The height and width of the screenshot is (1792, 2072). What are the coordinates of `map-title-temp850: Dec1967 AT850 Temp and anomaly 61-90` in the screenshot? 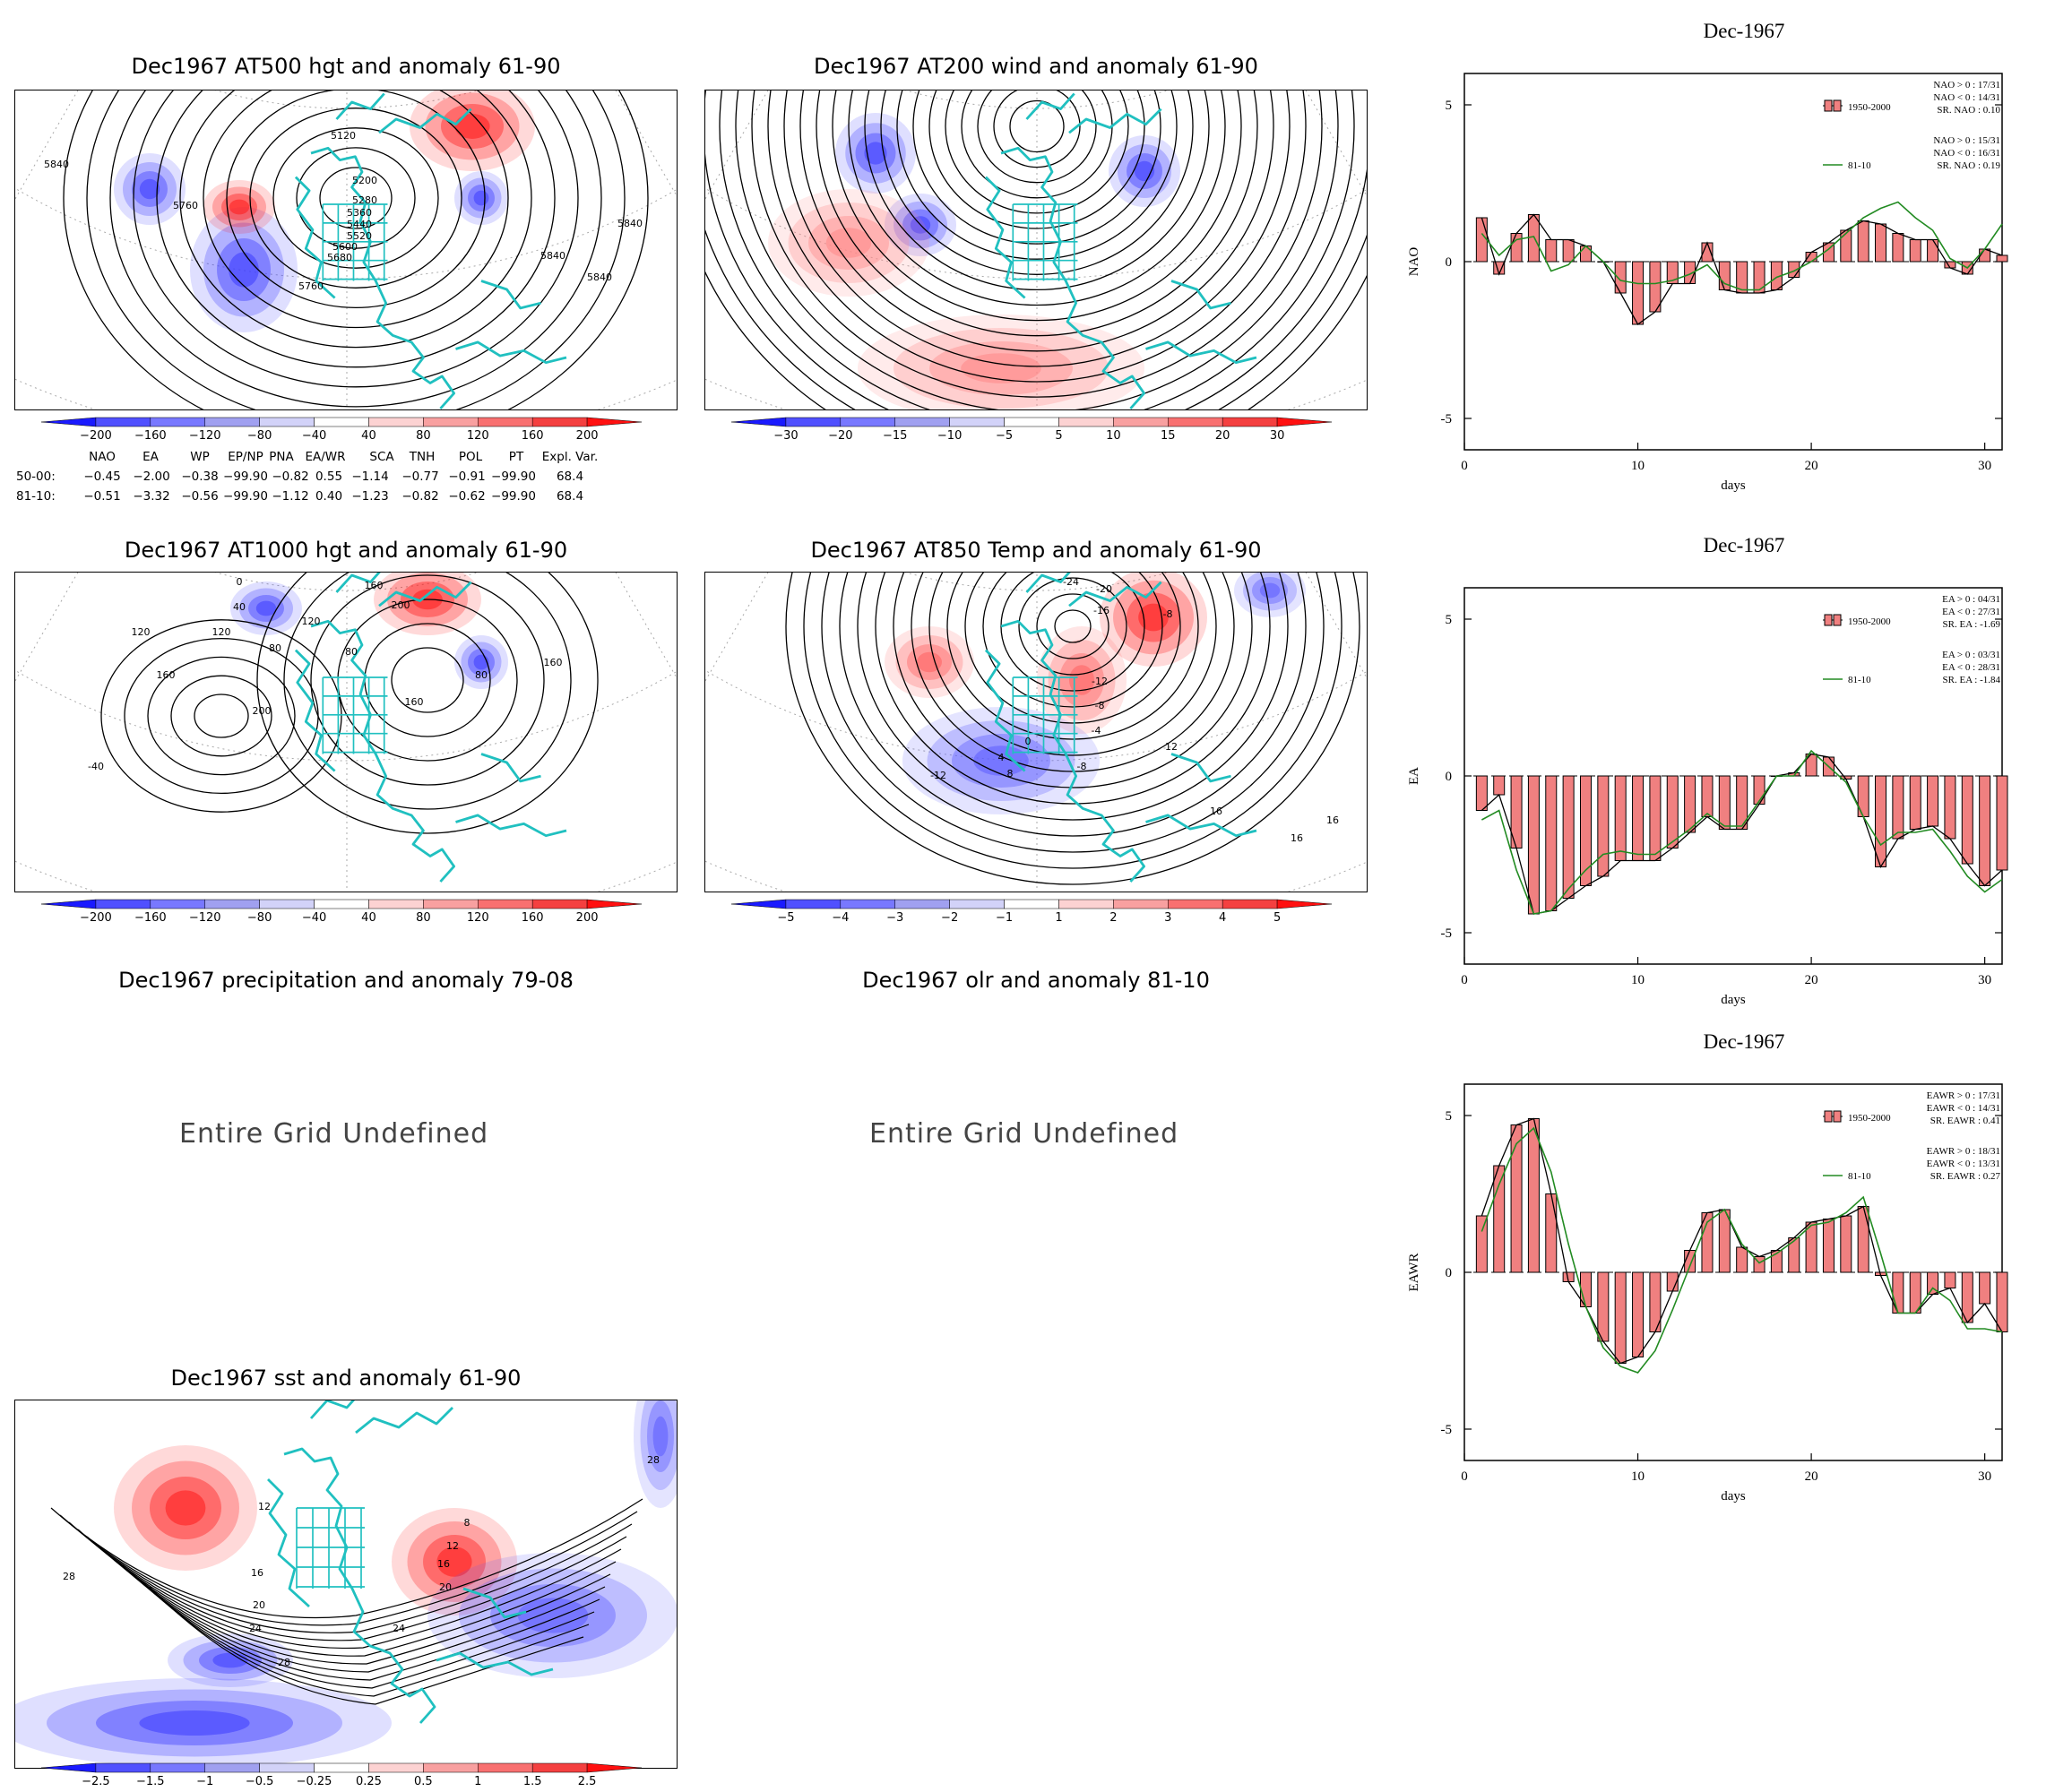 It's located at (1036, 550).